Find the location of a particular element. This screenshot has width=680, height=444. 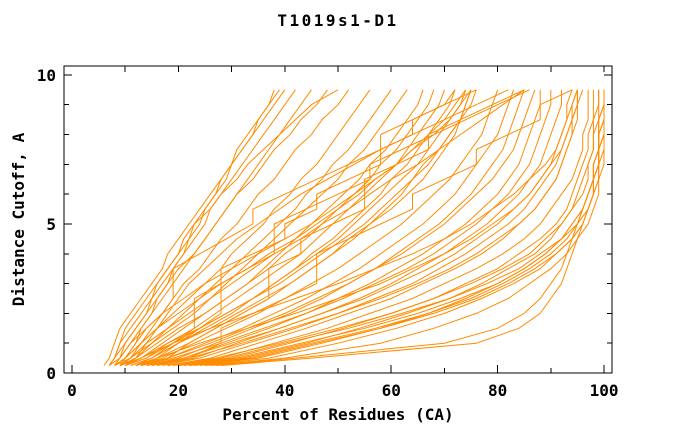

x-tick-label: 0 is located at coordinates (72, 390).